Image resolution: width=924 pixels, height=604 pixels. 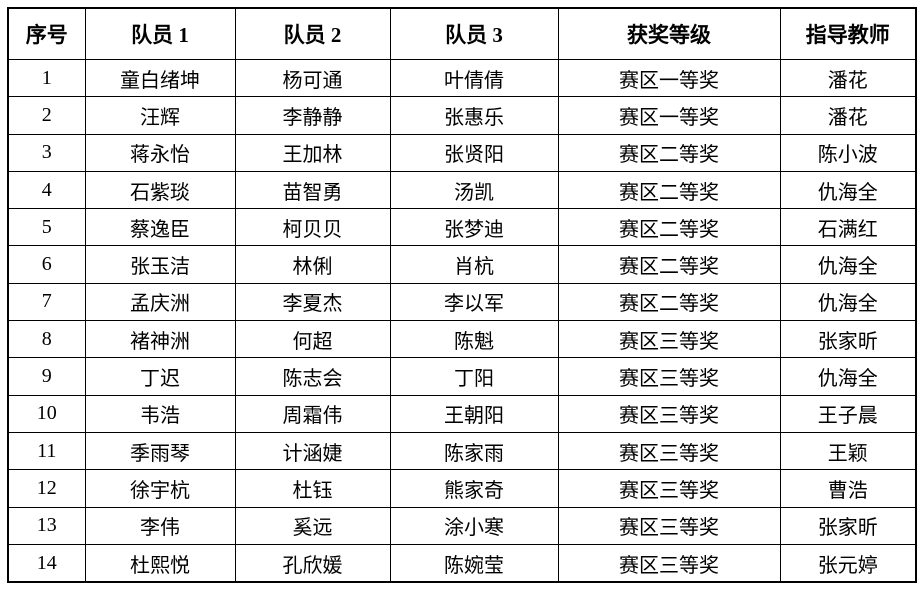 I want to click on cell-member3: 张惠乐, so click(x=474, y=115).